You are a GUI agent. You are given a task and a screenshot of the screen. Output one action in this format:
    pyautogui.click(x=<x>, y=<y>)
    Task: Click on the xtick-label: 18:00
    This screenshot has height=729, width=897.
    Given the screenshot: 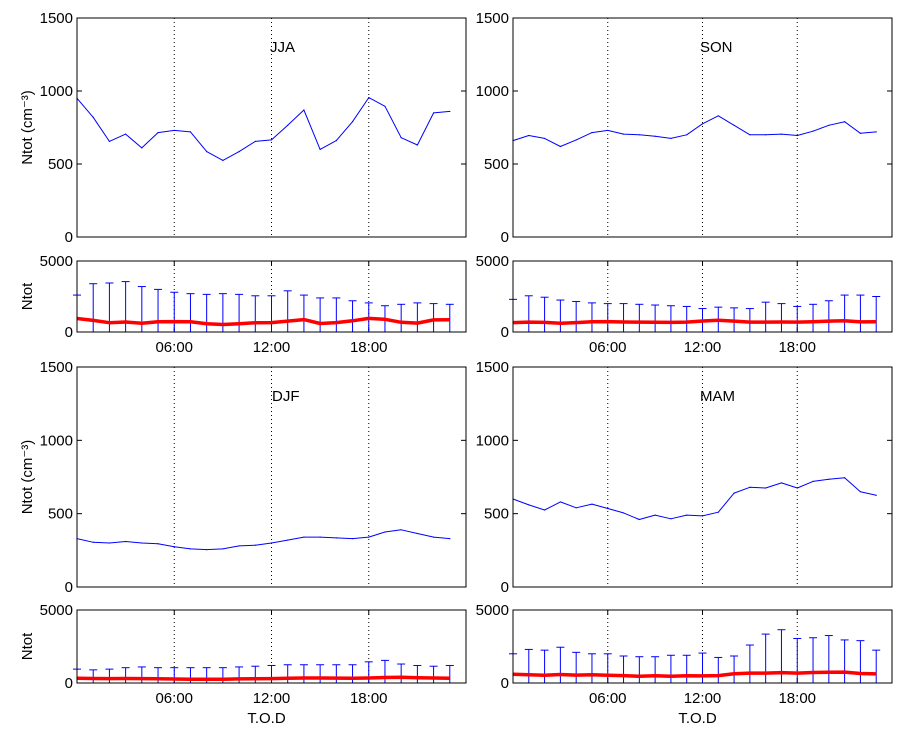 What is the action you would take?
    pyautogui.click(x=797, y=347)
    